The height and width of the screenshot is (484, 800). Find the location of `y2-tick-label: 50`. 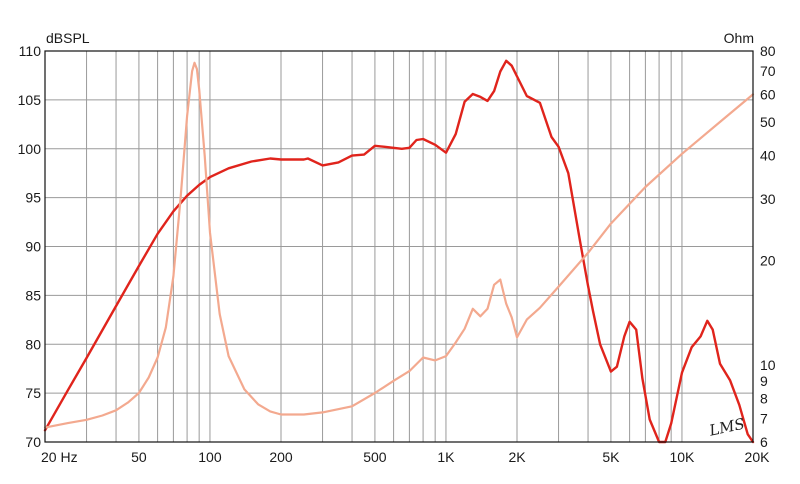

y2-tick-label: 50 is located at coordinates (768, 122).